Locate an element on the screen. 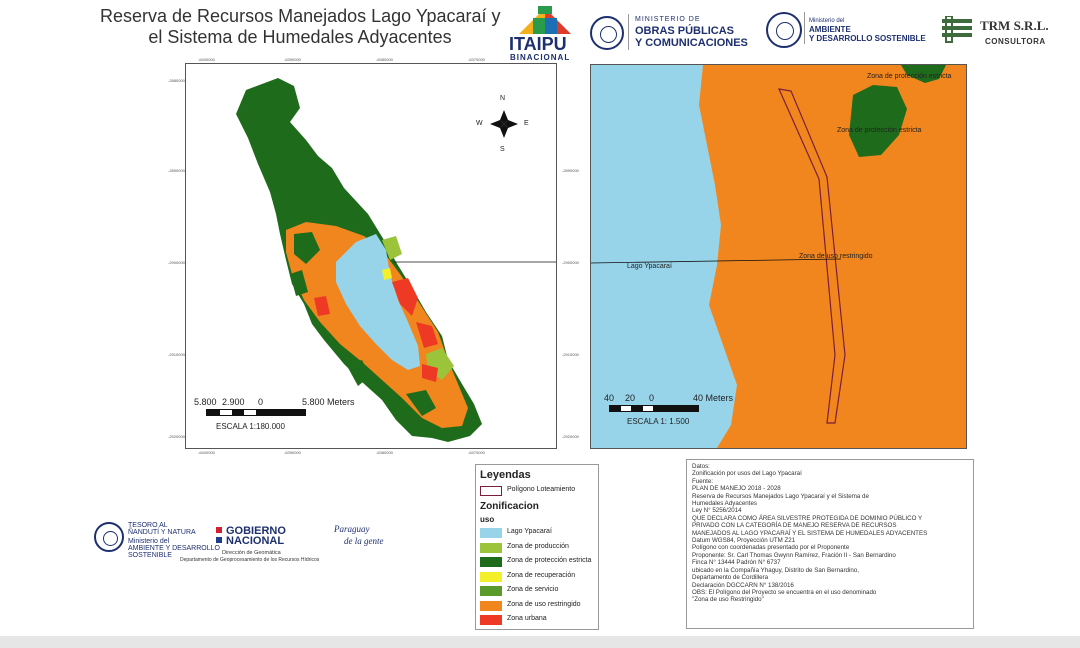 Image resolution: width=1080 pixels, height=648 pixels. info-line: Humedales Adyacentes is located at coordinates (725, 504).